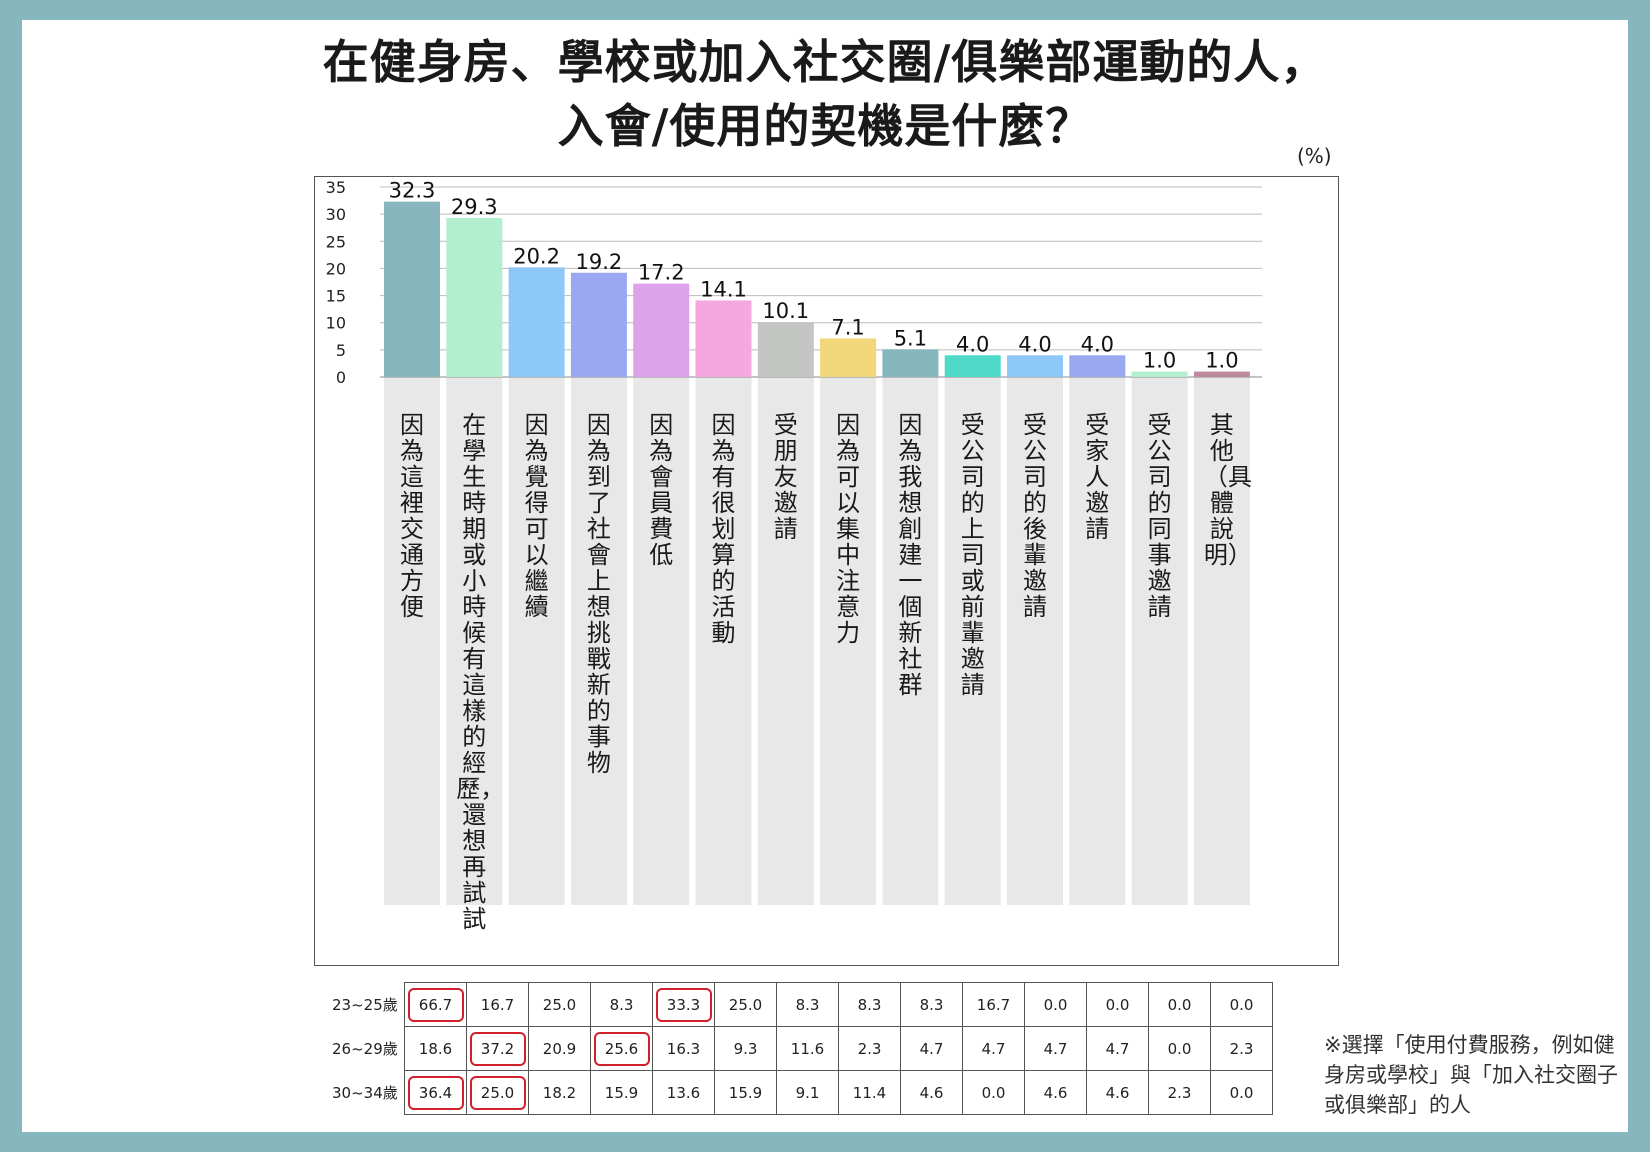 This screenshot has width=1650, height=1152. I want to click on bar-value-label: 32.3, so click(412, 191).